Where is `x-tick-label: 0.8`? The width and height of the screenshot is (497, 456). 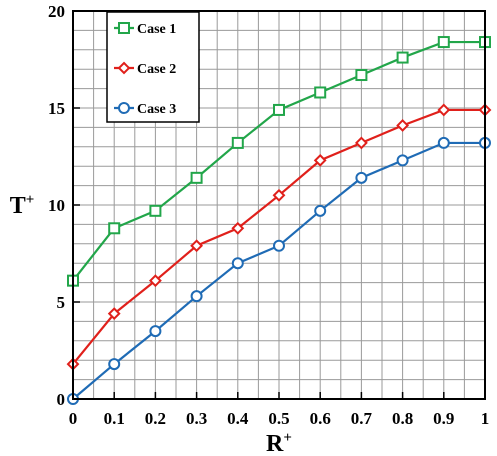
x-tick-label: 0.8 is located at coordinates (402, 418).